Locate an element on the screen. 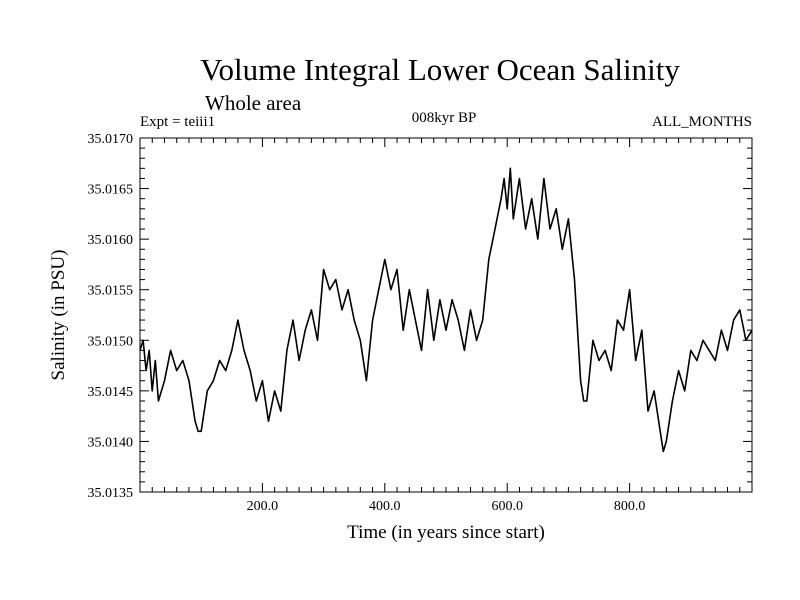 Image resolution: width=800 pixels, height=600 pixels. x-tick-label: 800.0 is located at coordinates (630, 506).